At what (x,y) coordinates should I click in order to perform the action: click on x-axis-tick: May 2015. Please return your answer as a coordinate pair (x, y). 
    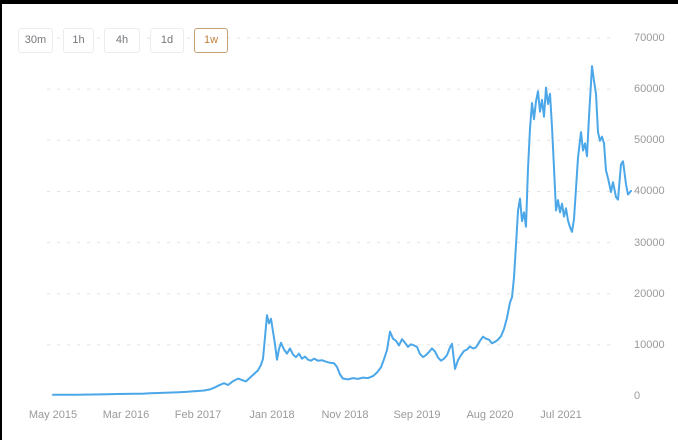
    Looking at the image, I should click on (53, 415).